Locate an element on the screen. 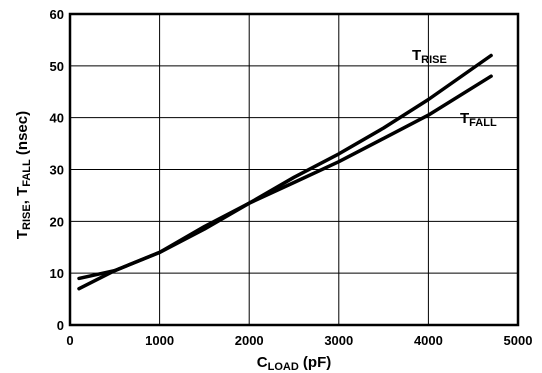 Image resolution: width=542 pixels, height=373 pixels. y-tick-label-6: 60 is located at coordinates (57, 14).